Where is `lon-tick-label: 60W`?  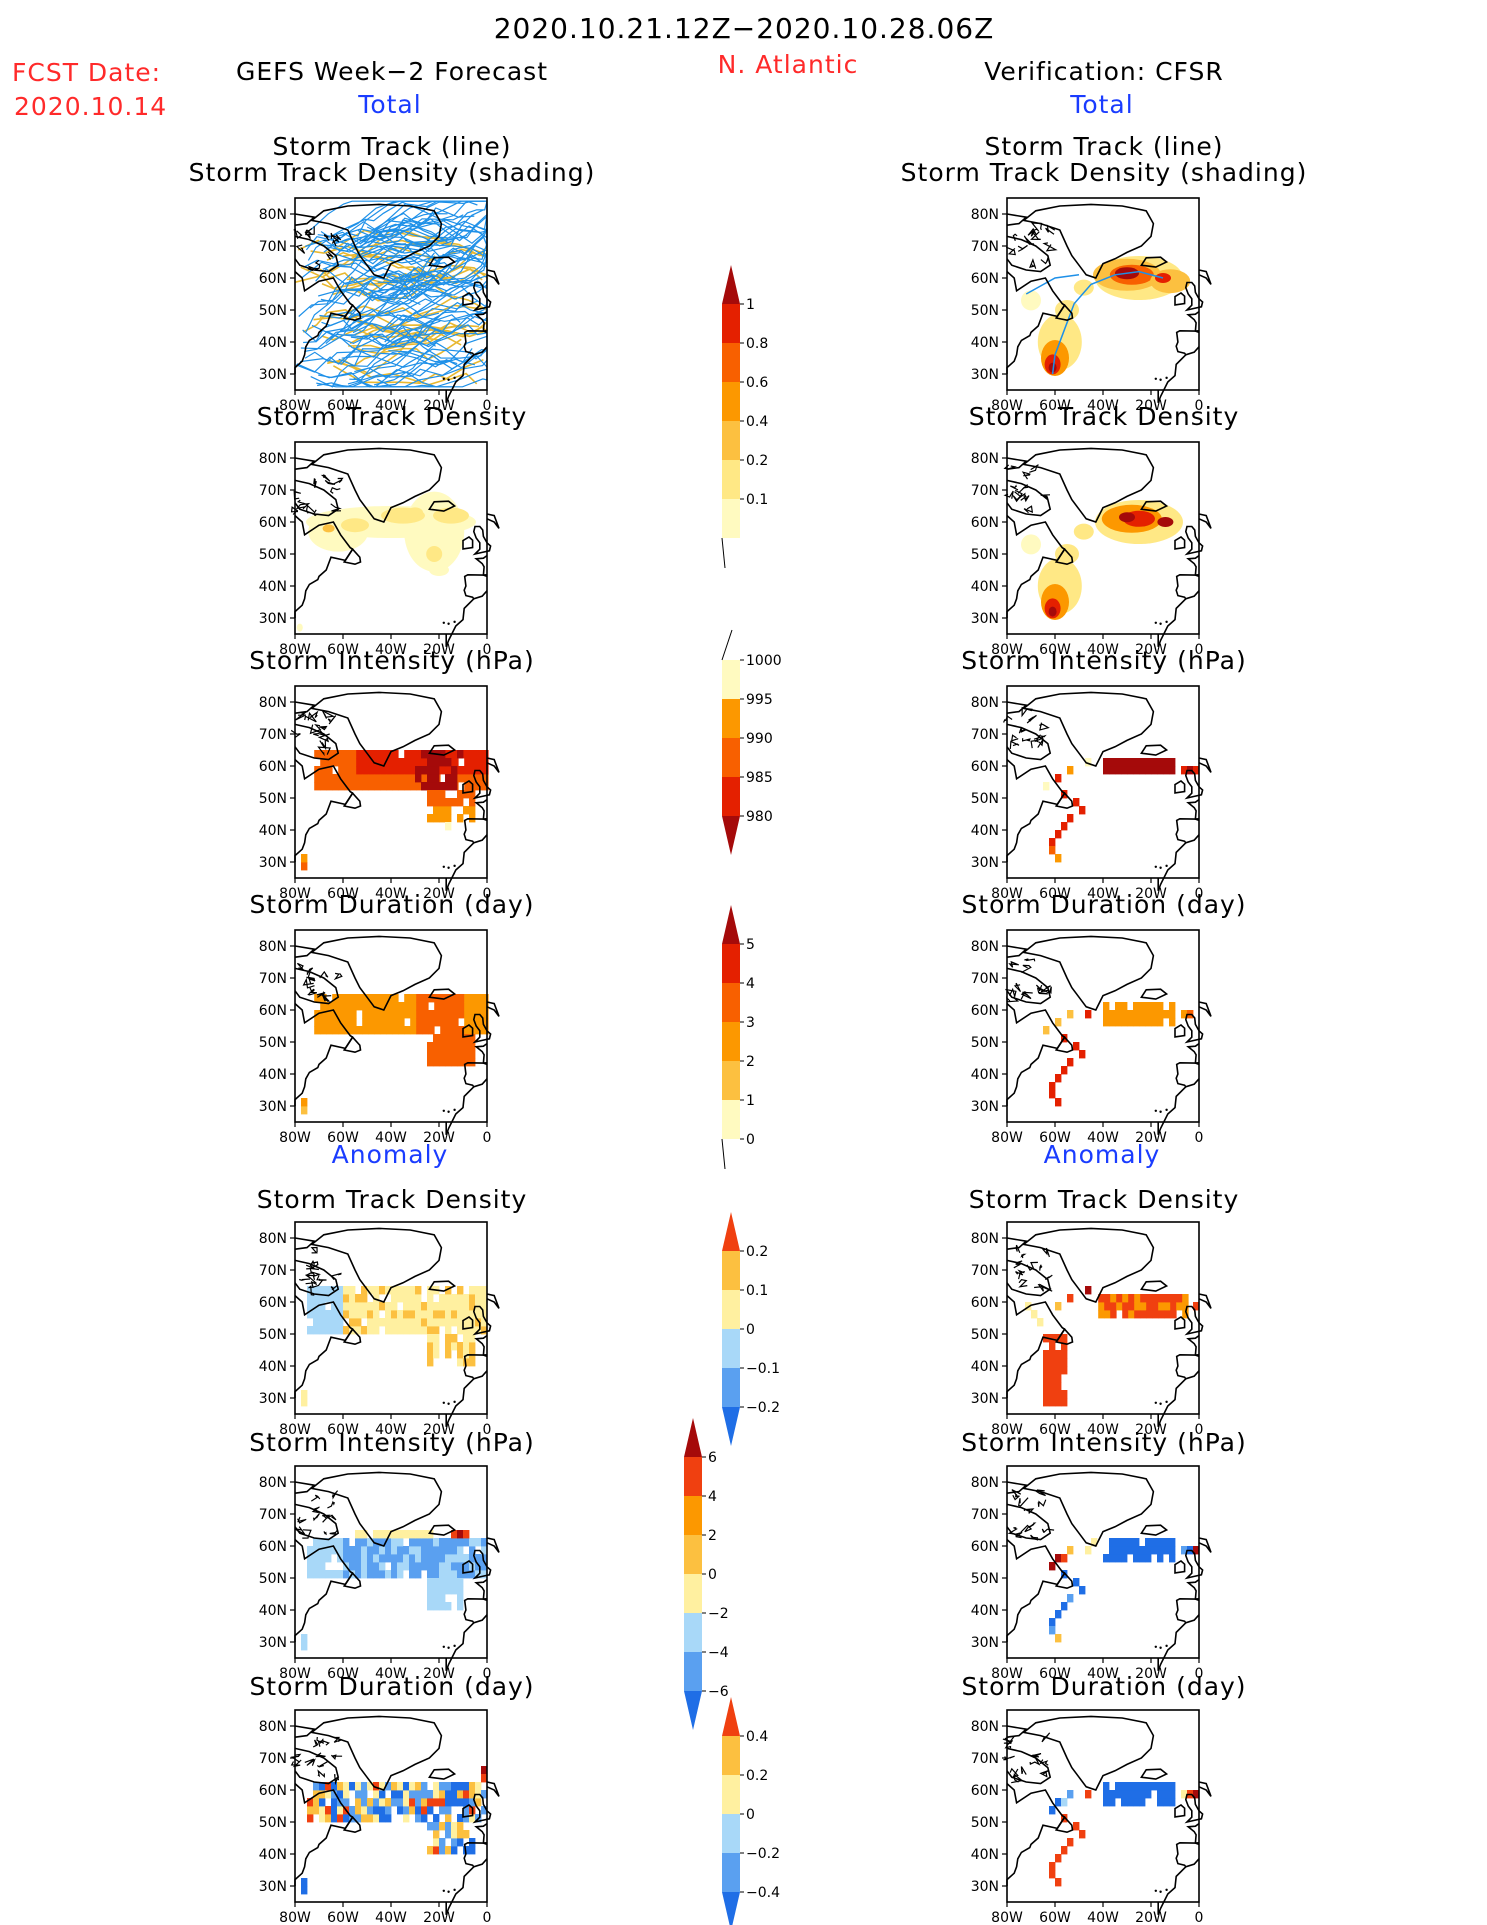
lon-tick-label: 60W is located at coordinates (1055, 1430).